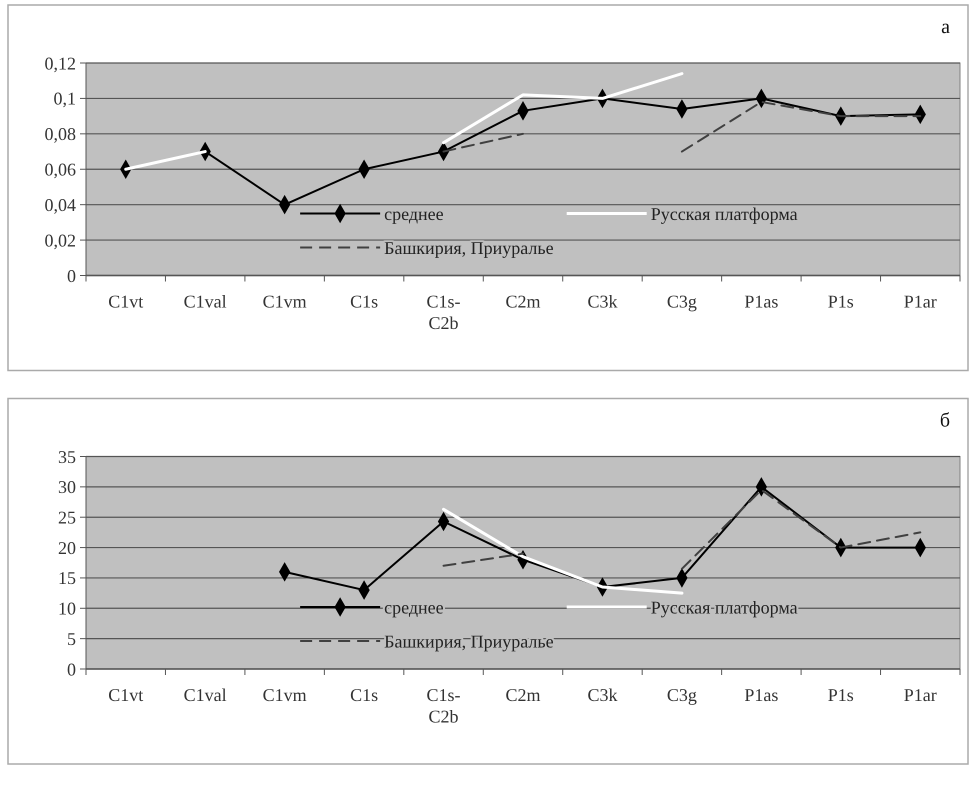  Describe the element at coordinates (60, 134) in the screenshot. I see `y-tick-label: 0,08` at that location.